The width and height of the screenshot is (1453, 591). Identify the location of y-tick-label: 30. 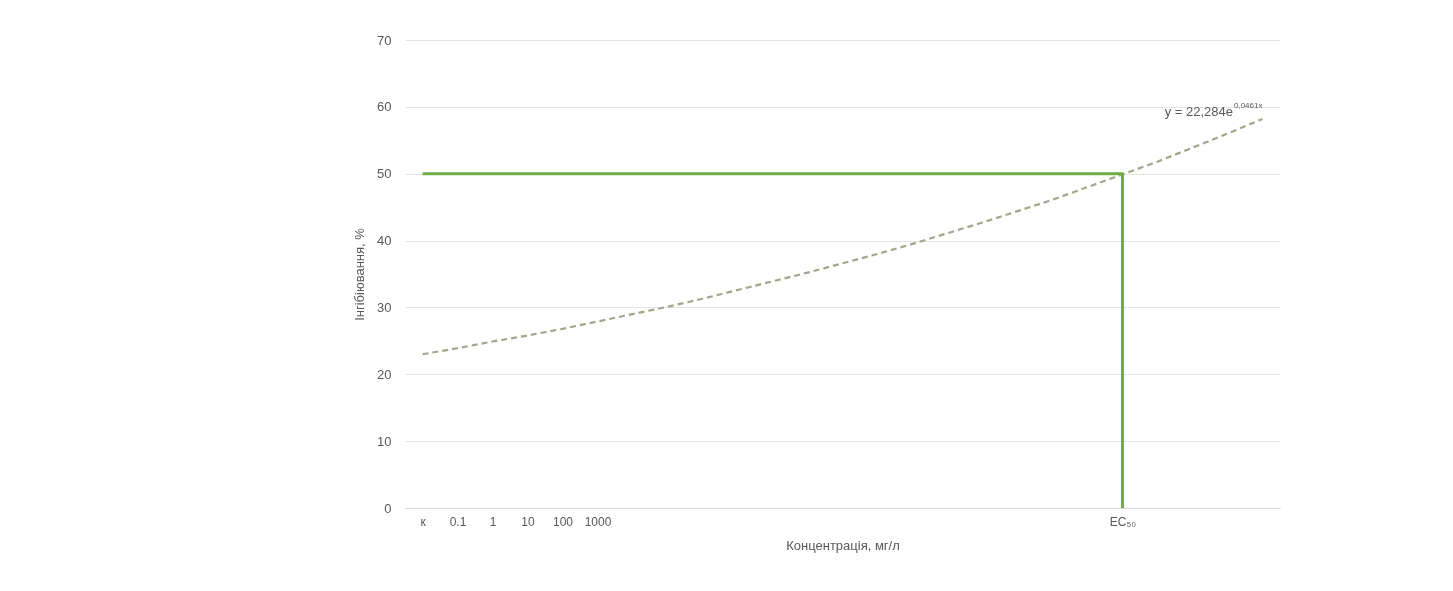
(384, 307).